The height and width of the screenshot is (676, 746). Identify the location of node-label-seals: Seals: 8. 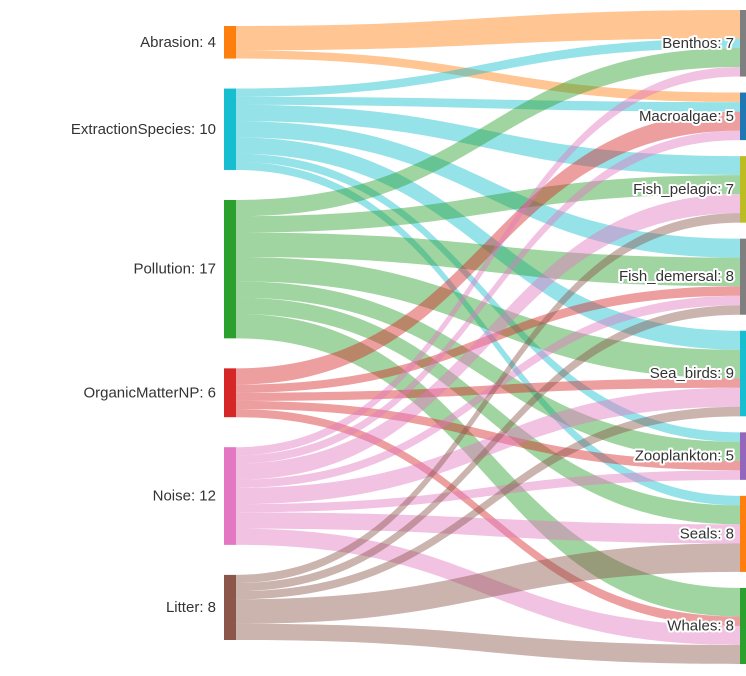
(707, 533).